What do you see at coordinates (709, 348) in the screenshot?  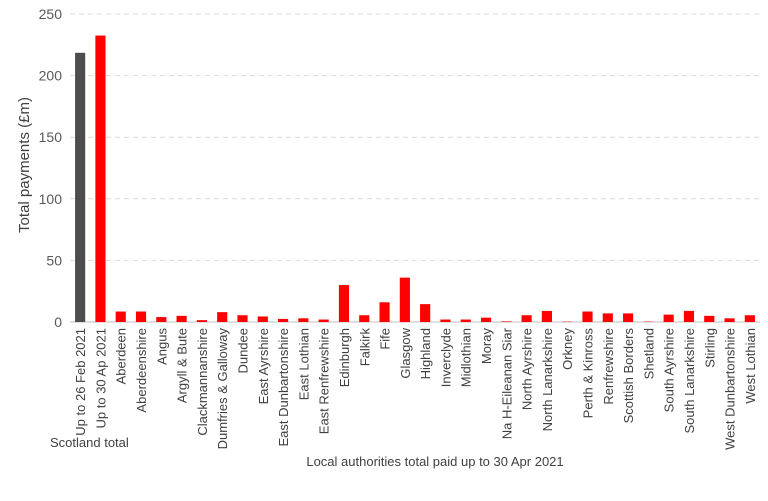 I see `x-tick-label: Stirling` at bounding box center [709, 348].